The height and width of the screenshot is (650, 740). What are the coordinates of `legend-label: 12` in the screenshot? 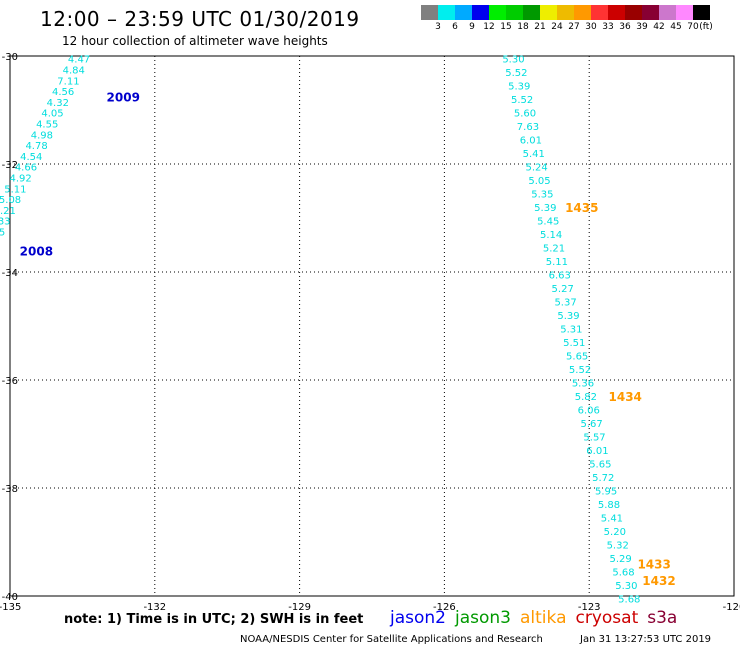 It's located at (489, 27).